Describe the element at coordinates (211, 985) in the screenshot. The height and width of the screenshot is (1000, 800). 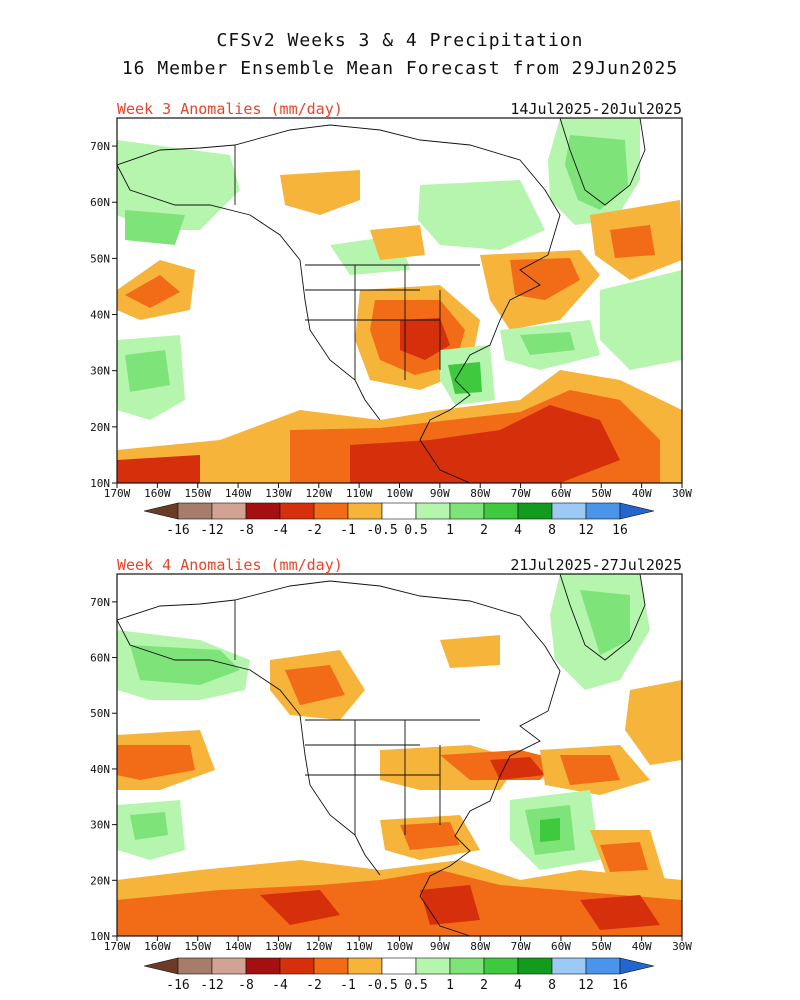
I see `week4-cbar-label: -12` at that location.